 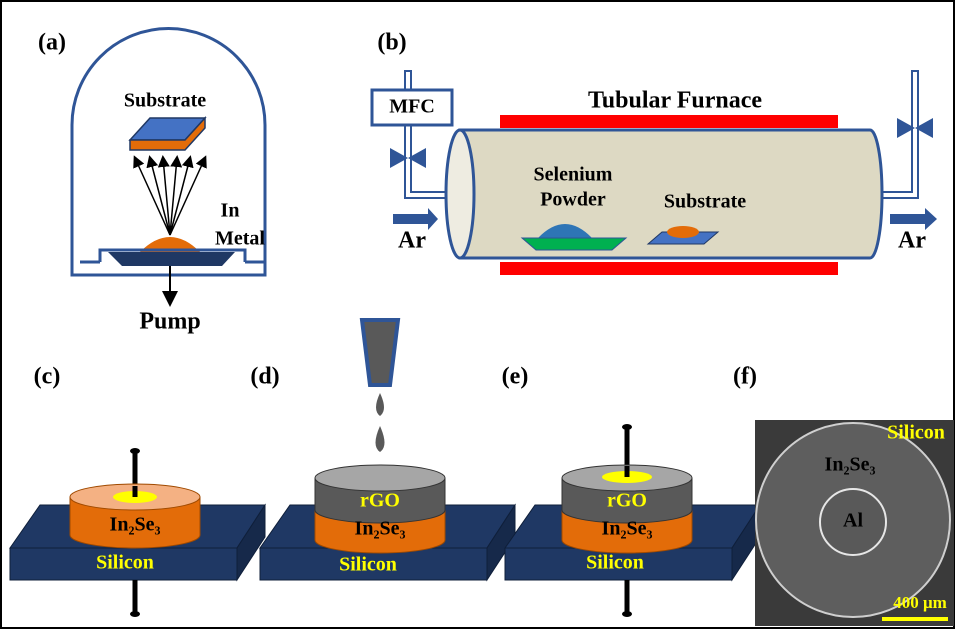 I want to click on panel-a: (a) Substrate In Metal Pump, so click(x=152, y=181).